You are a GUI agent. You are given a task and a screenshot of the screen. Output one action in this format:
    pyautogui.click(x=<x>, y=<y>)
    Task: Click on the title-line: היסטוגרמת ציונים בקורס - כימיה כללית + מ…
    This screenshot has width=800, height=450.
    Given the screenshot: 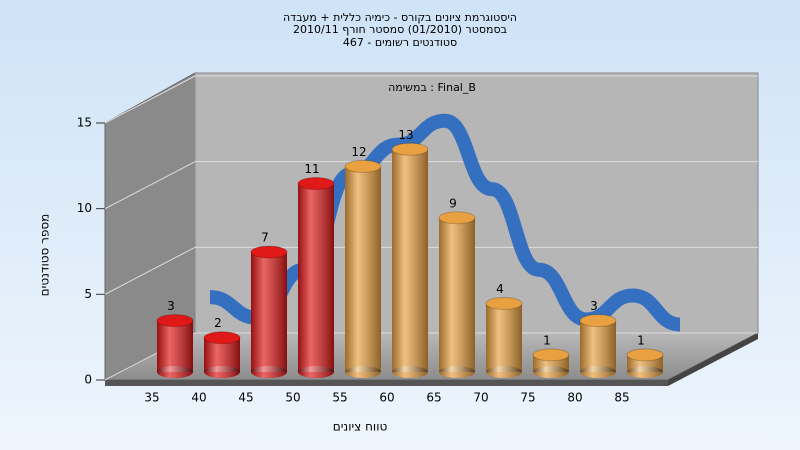 What is the action you would take?
    pyautogui.click(x=400, y=17)
    